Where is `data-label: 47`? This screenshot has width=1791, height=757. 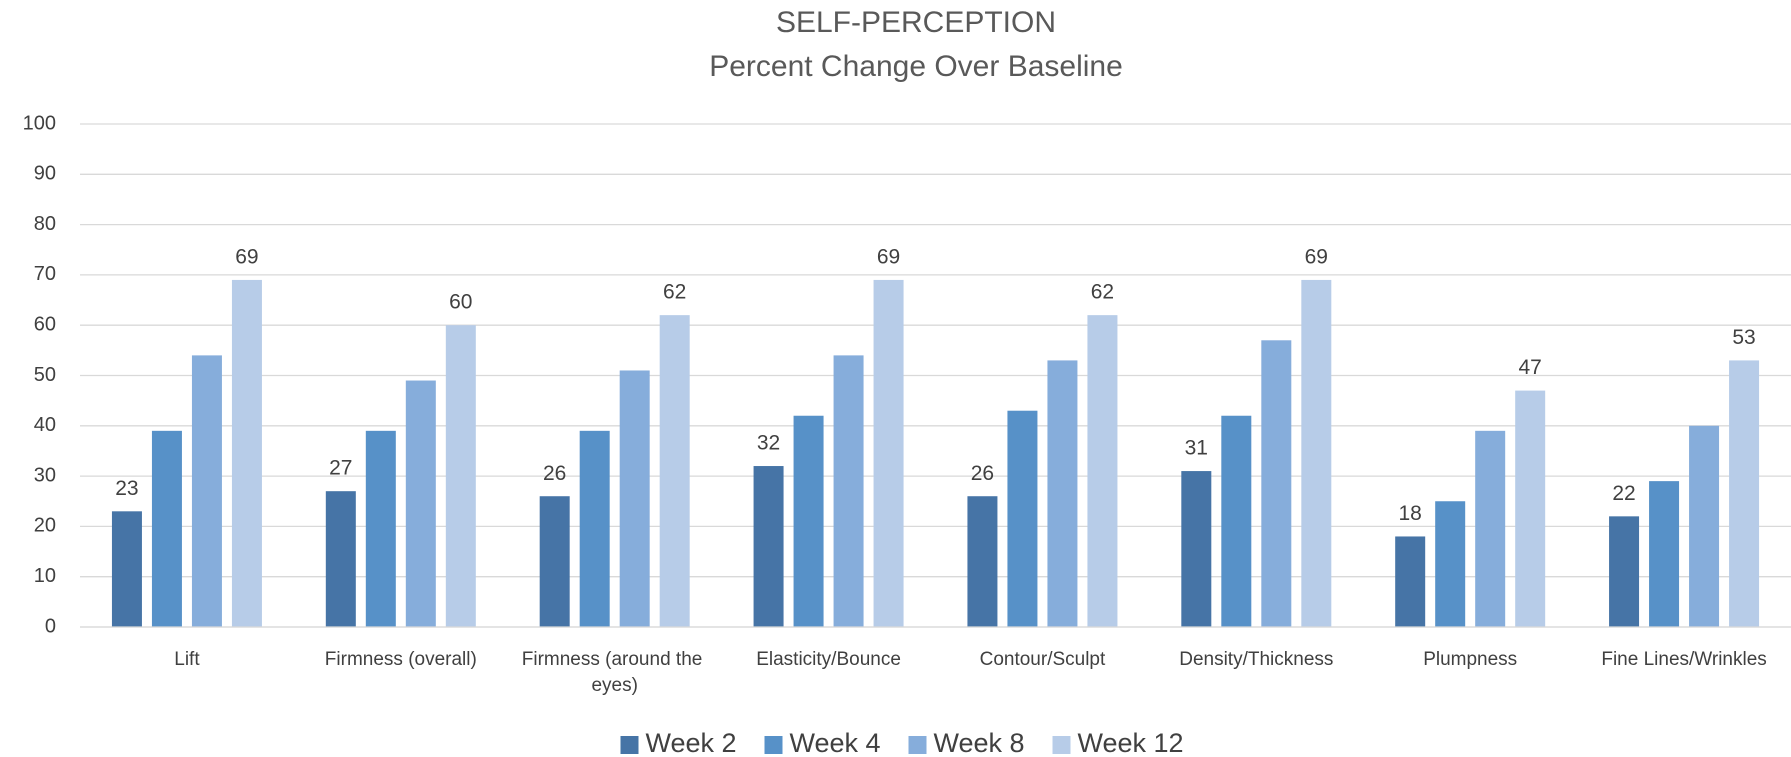 data-label: 47 is located at coordinates (1530, 367).